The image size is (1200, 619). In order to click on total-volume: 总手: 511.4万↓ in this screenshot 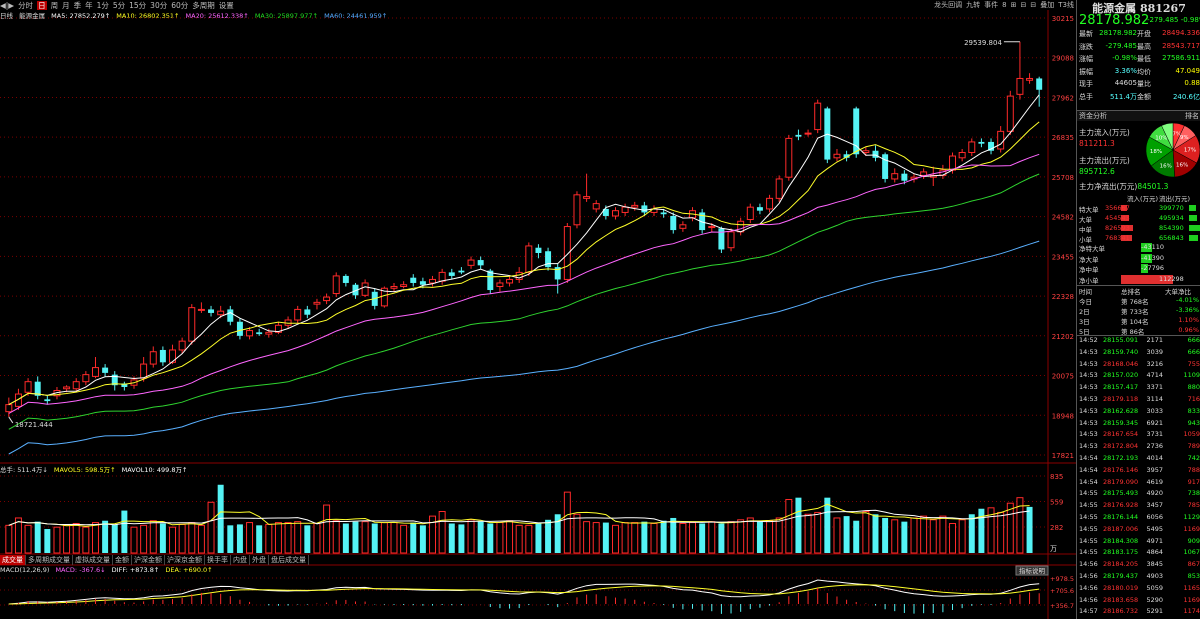, I will do `click(24, 470)`.